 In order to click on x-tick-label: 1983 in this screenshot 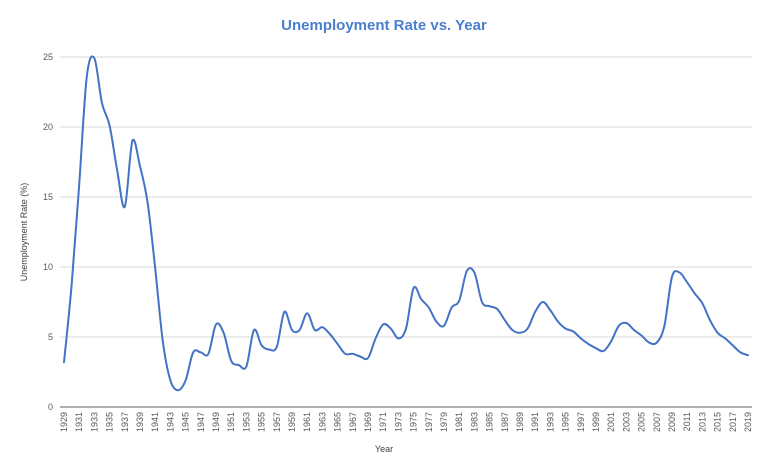, I will do `click(474, 422)`.